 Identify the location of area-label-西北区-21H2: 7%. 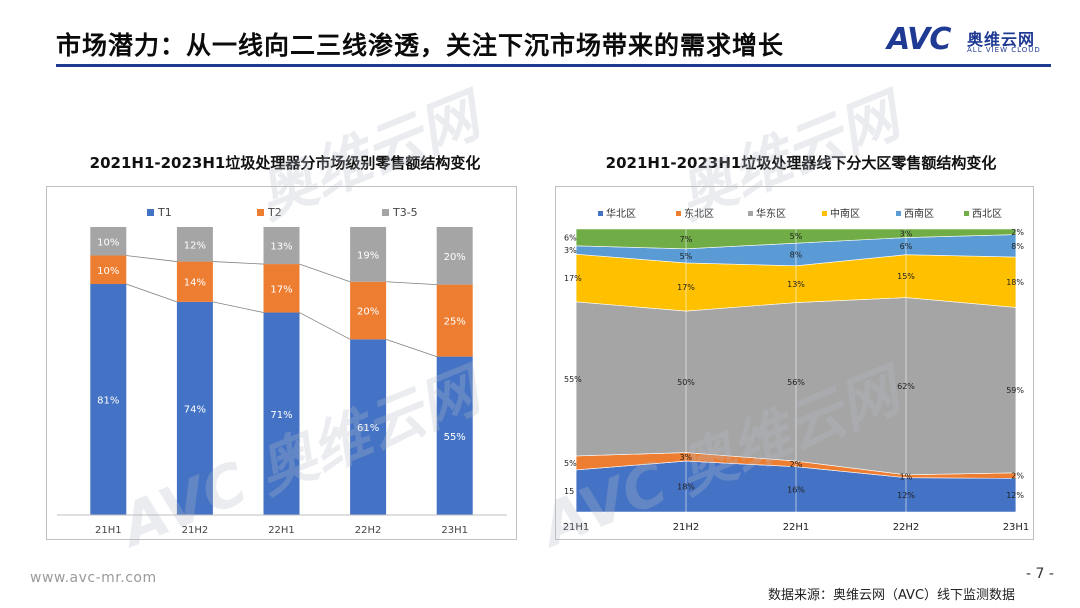
(686, 239).